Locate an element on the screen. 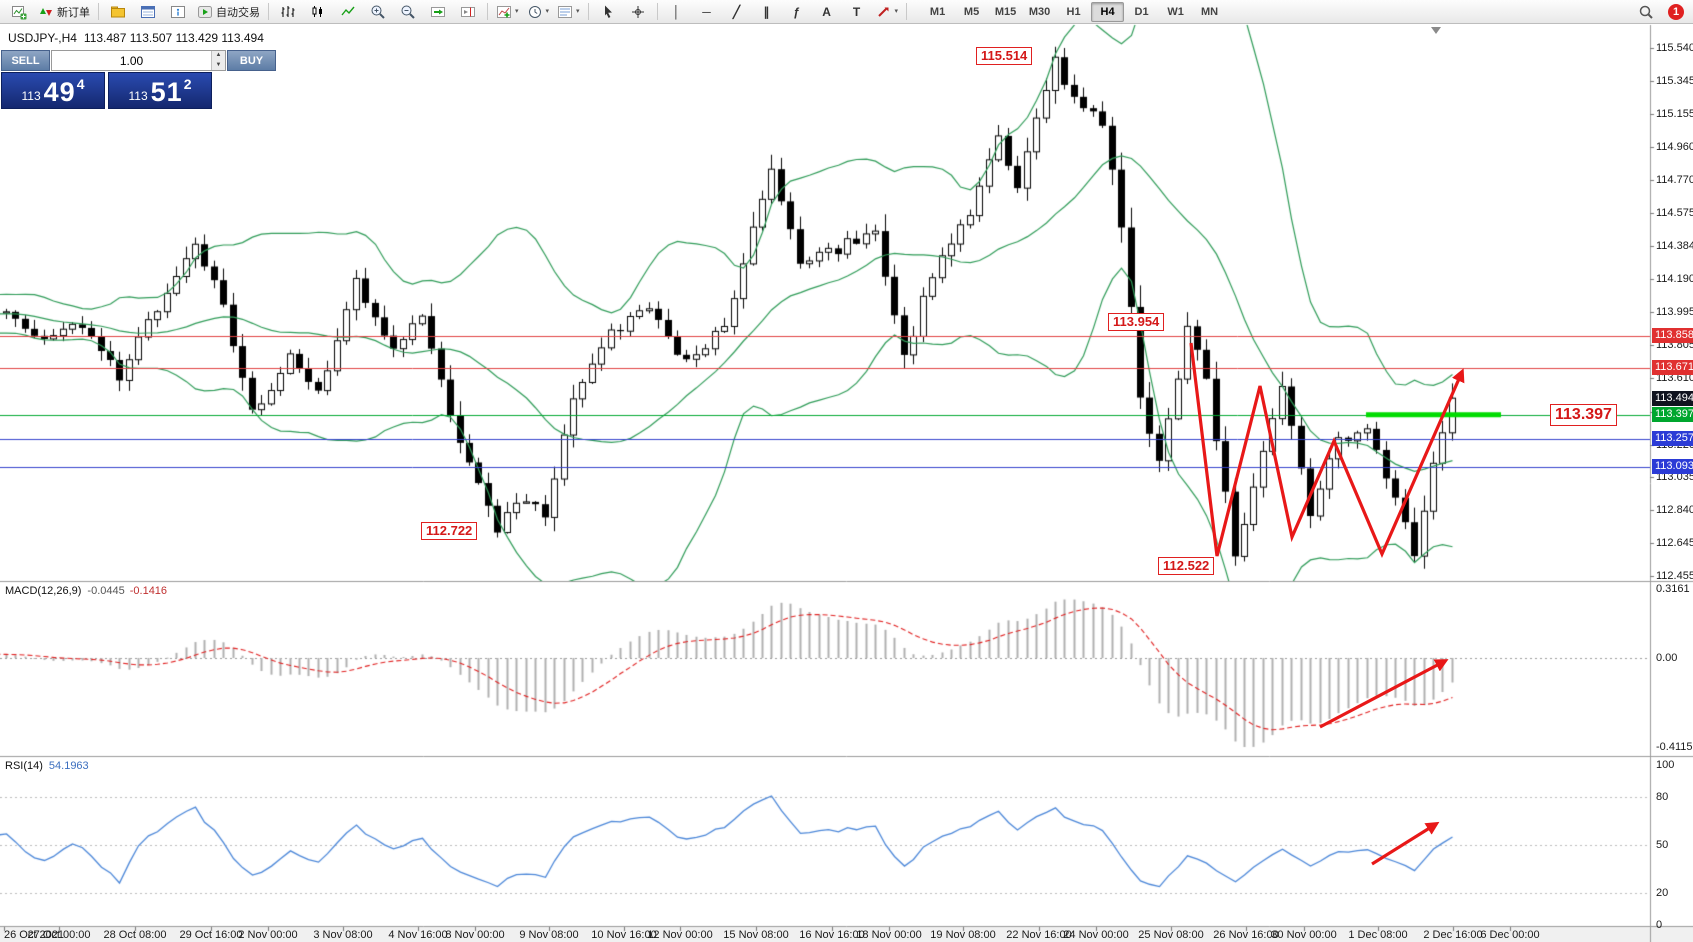 The height and width of the screenshot is (942, 1693). timeframe-button-m30: M30 is located at coordinates (1039, 11).